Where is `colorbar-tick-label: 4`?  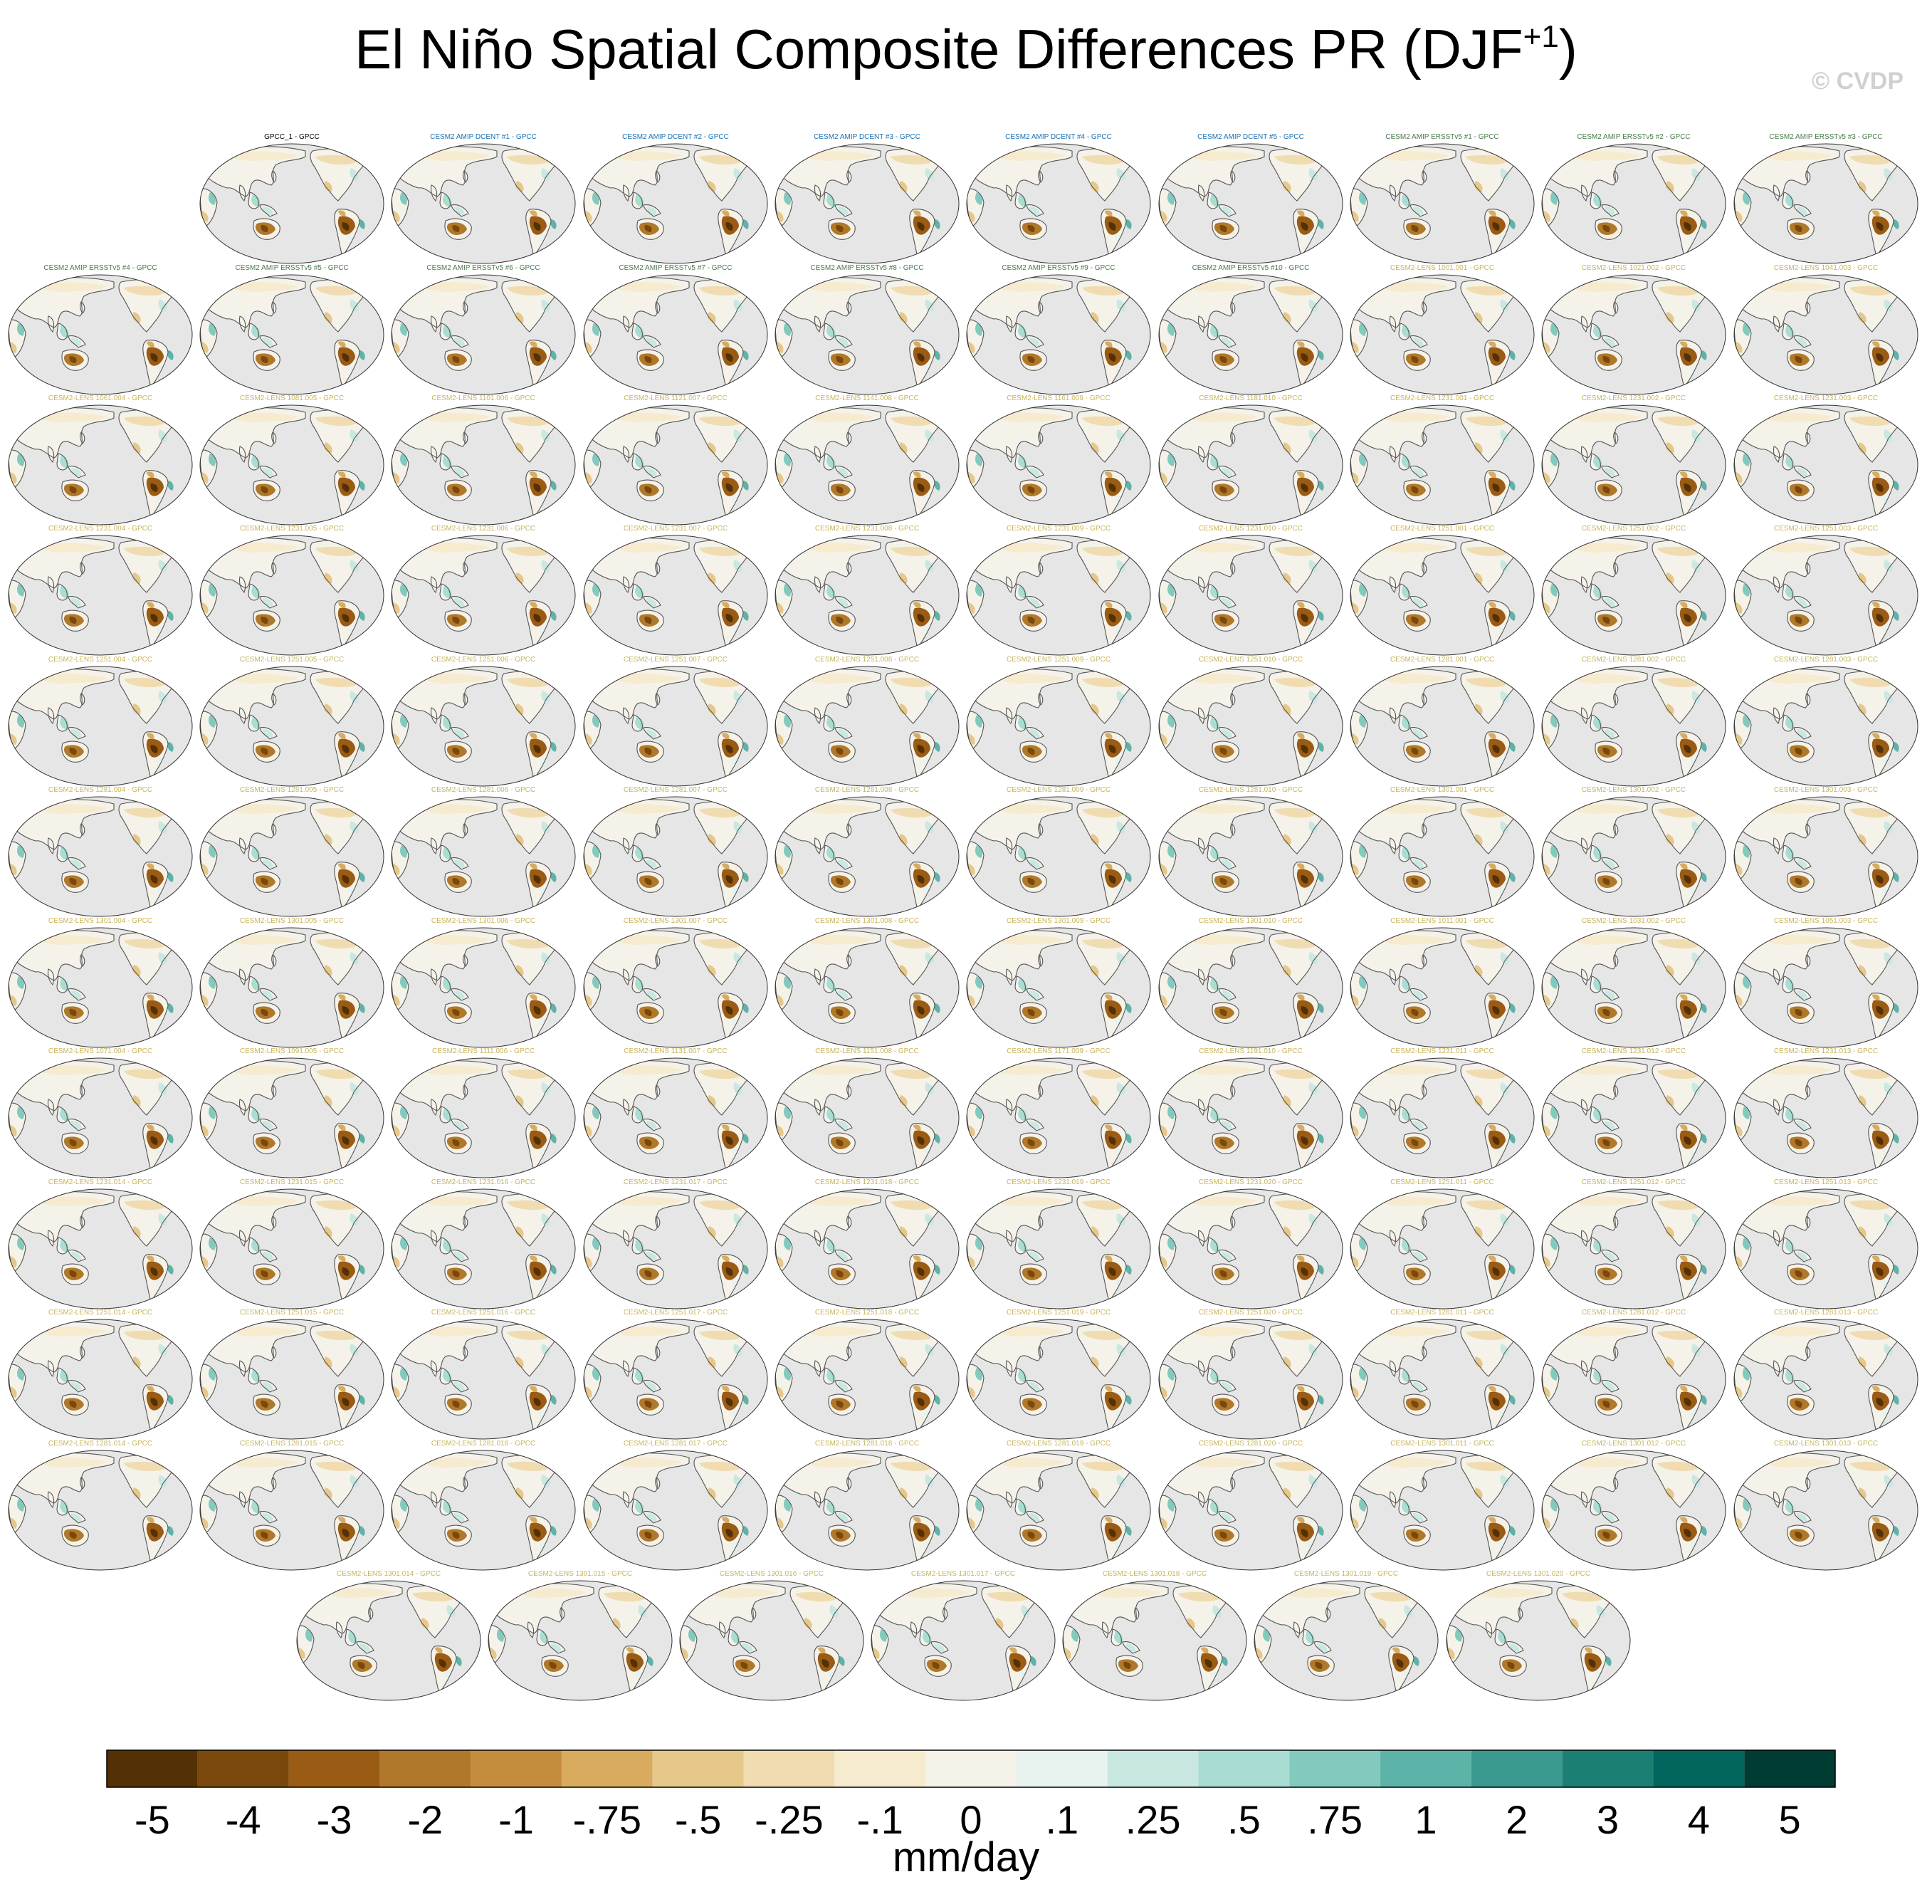 colorbar-tick-label: 4 is located at coordinates (1699, 1819).